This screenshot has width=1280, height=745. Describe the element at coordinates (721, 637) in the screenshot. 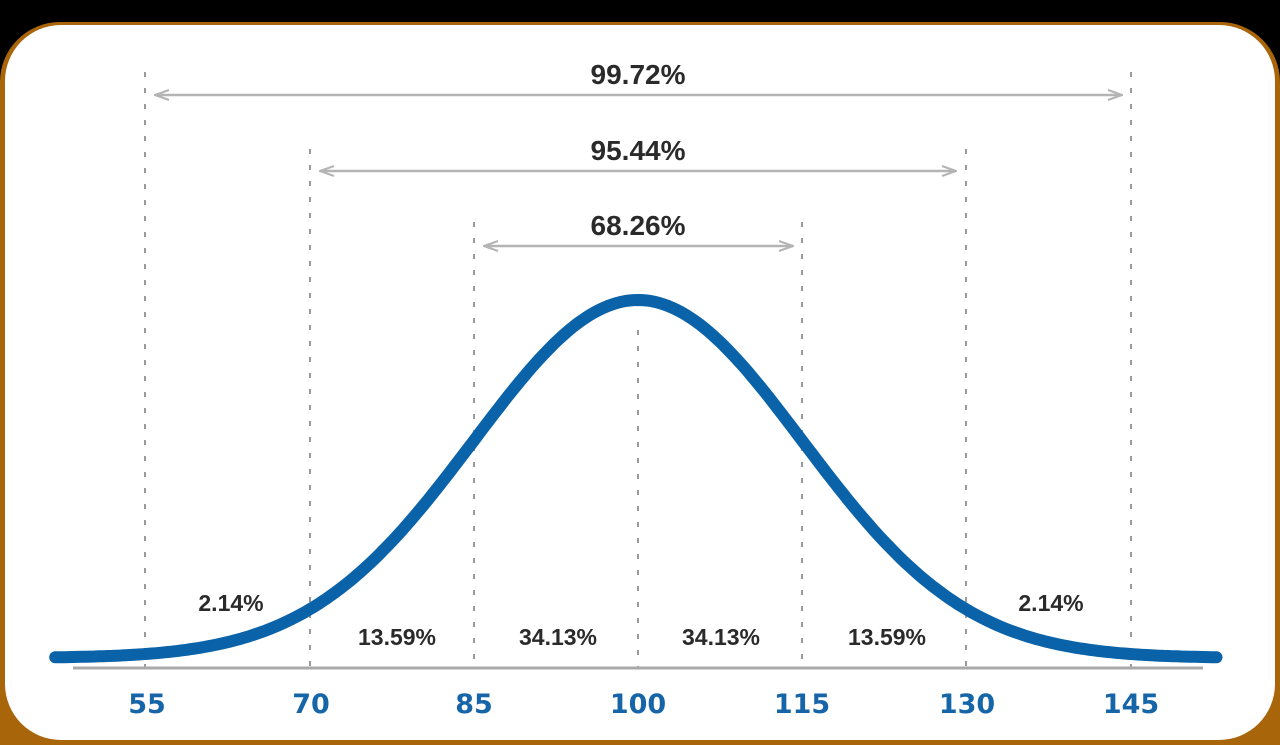

I see `segment-label-100-115: 34.13%` at that location.